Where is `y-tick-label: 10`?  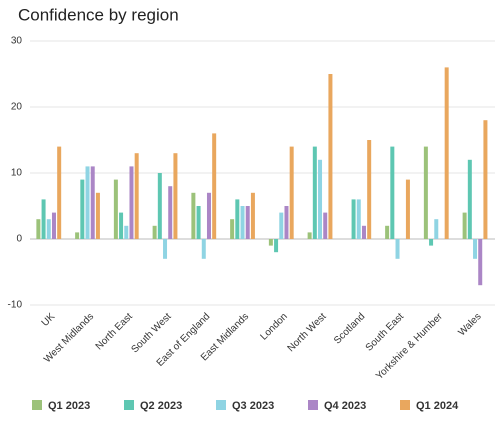
y-tick-label: 10 is located at coordinates (17, 173).